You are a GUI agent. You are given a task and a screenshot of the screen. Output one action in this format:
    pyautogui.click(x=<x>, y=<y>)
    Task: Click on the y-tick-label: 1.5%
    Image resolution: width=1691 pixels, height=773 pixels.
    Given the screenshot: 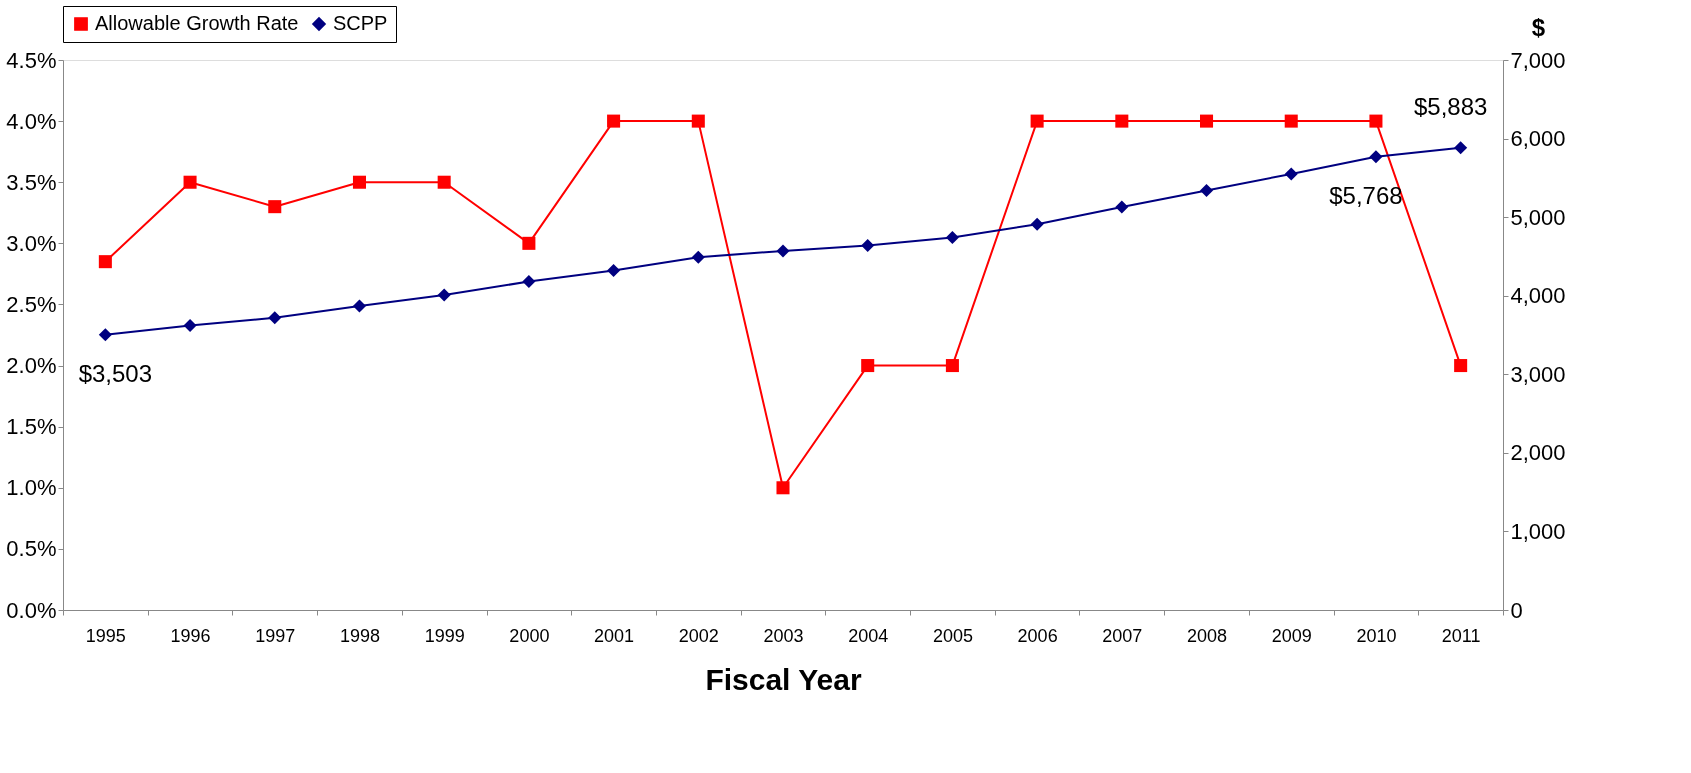 What is the action you would take?
    pyautogui.click(x=31, y=427)
    